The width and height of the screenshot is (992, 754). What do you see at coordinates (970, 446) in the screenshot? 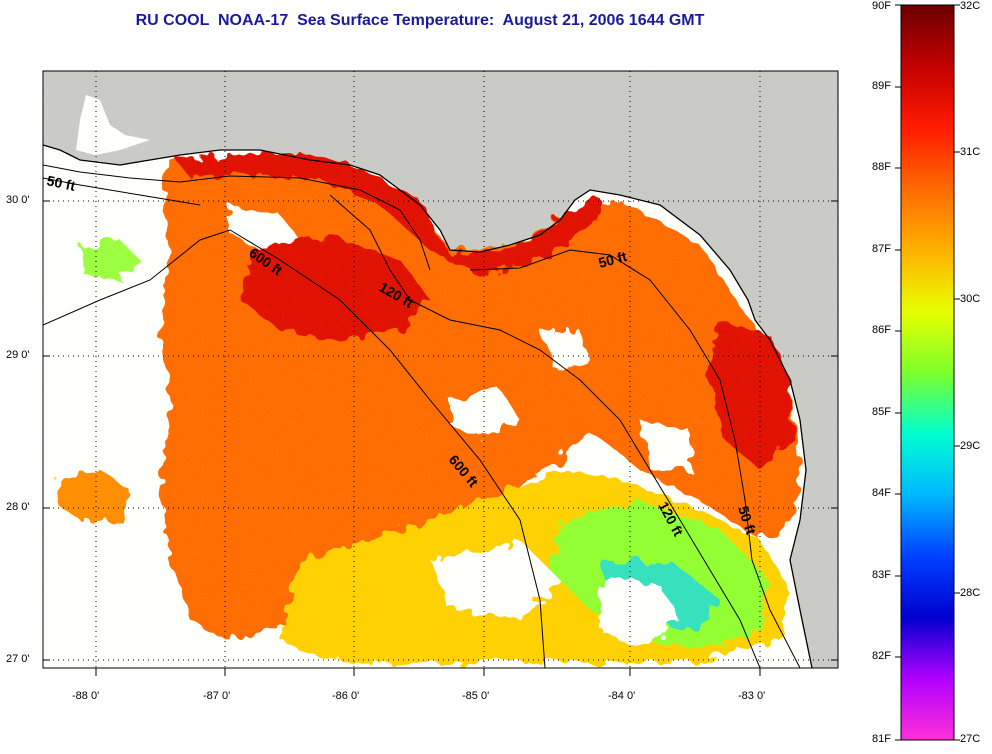
I see `cb-c-29: 29C` at bounding box center [970, 446].